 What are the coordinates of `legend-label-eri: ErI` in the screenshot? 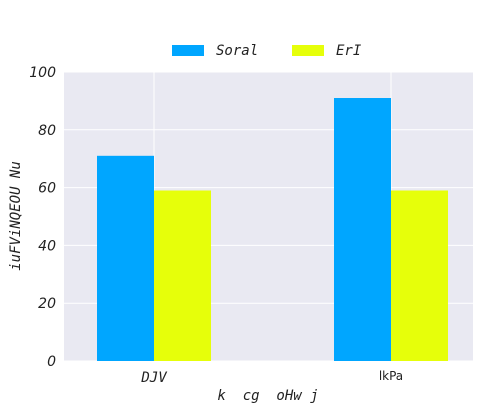 It's located at (349, 51).